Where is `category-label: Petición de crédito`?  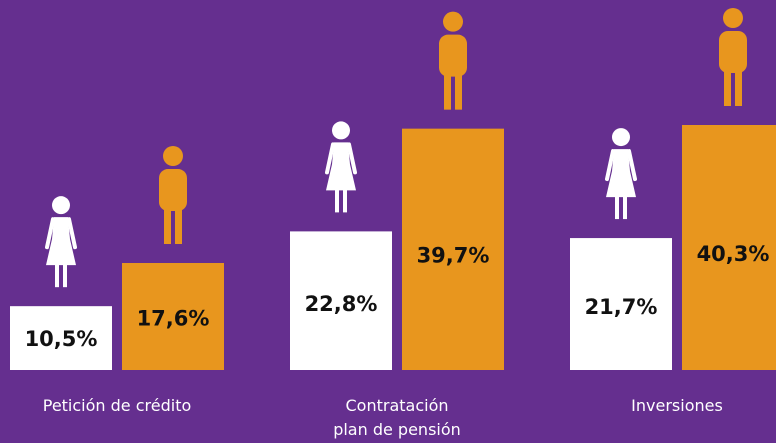 category-label: Petición de crédito is located at coordinates (117, 405).